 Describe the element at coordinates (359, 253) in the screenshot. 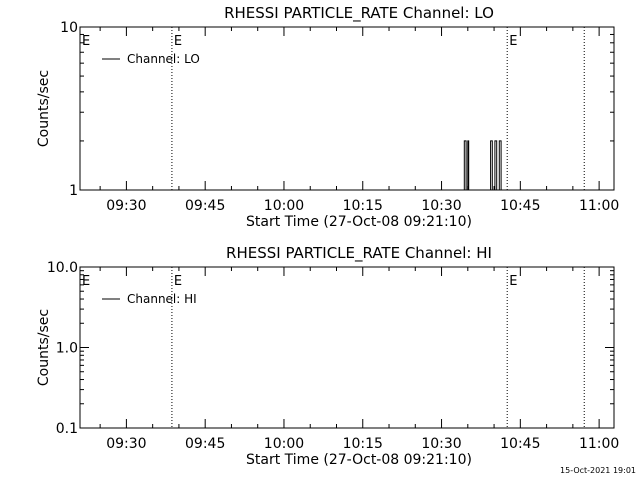

I see `chart2-title: RHESSI PARTICLE_RATE Channel: HI` at that location.